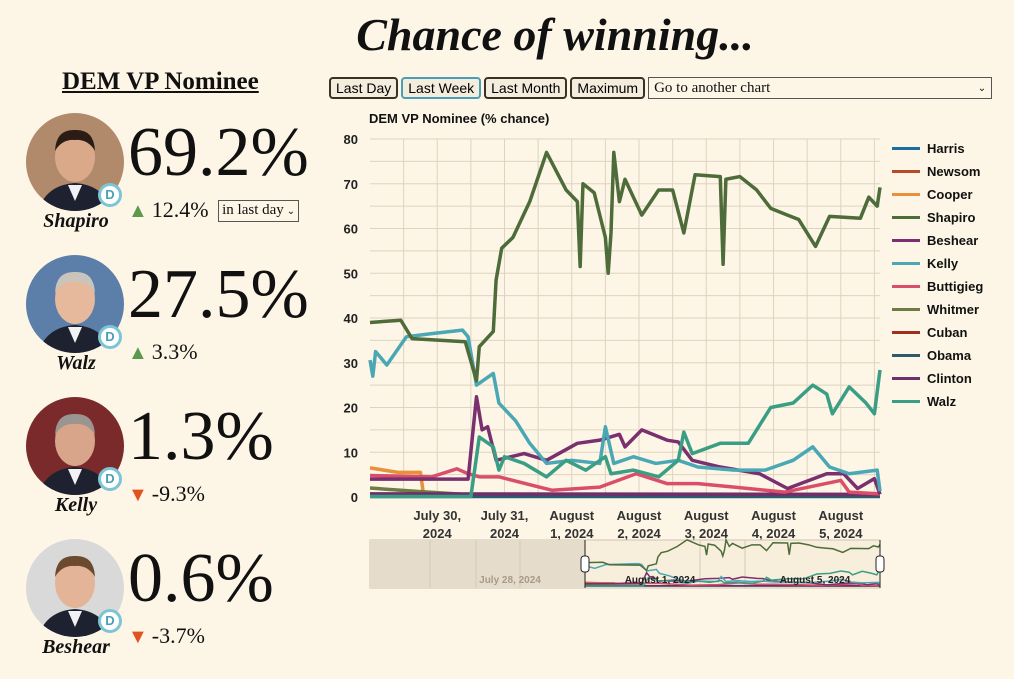 Image resolution: width=1014 pixels, height=679 pixels. I want to click on legend-item-shapiro: Shapiro, so click(937, 217).